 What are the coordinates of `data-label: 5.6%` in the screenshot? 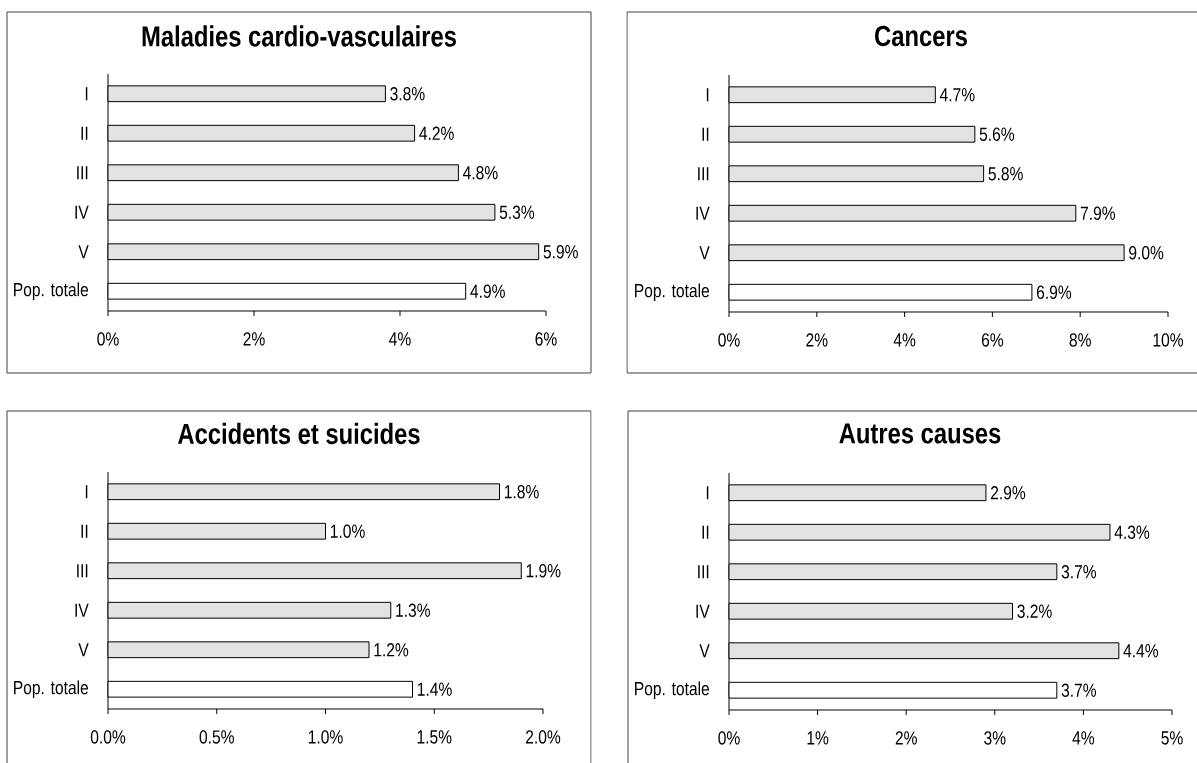 It's located at (997, 134).